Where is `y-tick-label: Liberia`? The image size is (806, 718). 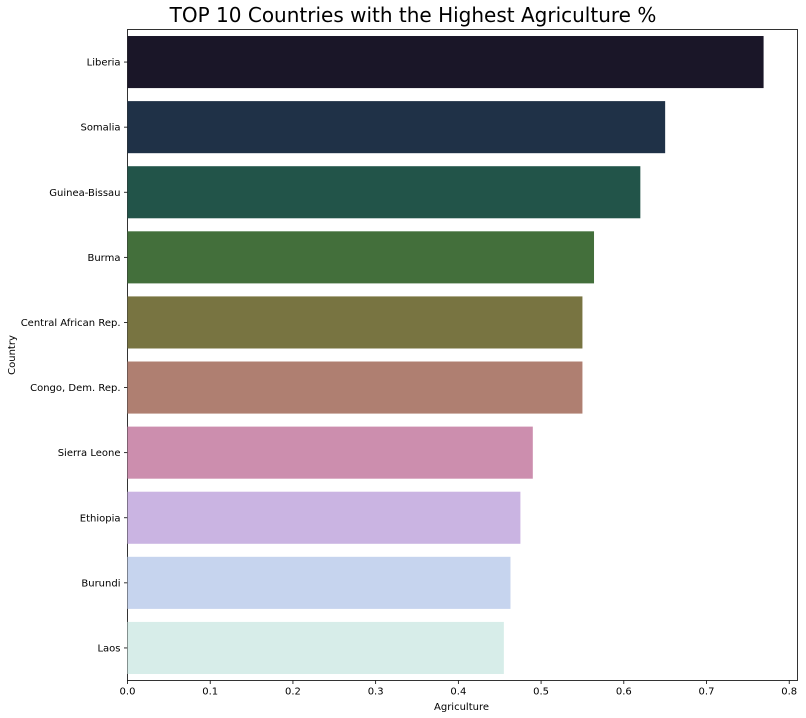
y-tick-label: Liberia is located at coordinates (104, 63).